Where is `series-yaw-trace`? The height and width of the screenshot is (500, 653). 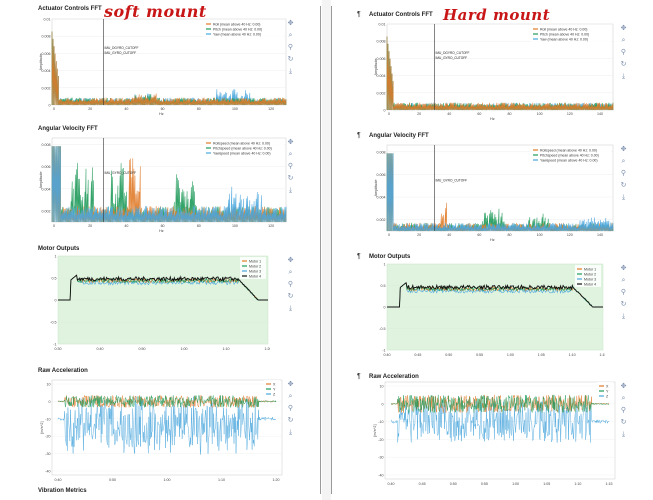 series-yaw-trace is located at coordinates (169, 184).